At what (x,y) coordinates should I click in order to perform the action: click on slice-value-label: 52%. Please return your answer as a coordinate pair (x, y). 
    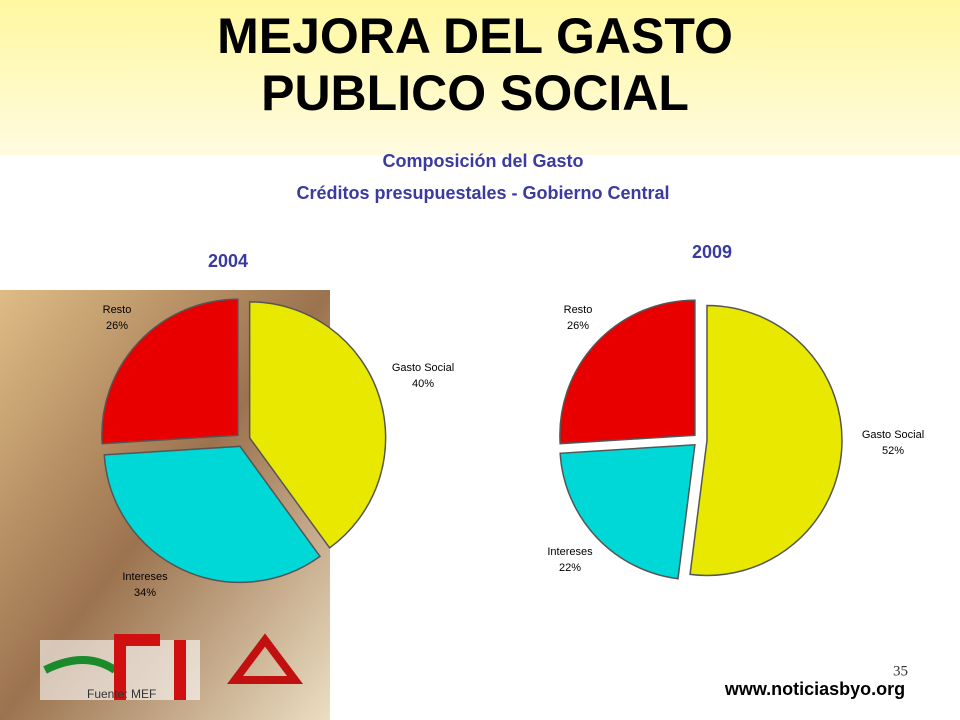
    Looking at the image, I should click on (893, 451).